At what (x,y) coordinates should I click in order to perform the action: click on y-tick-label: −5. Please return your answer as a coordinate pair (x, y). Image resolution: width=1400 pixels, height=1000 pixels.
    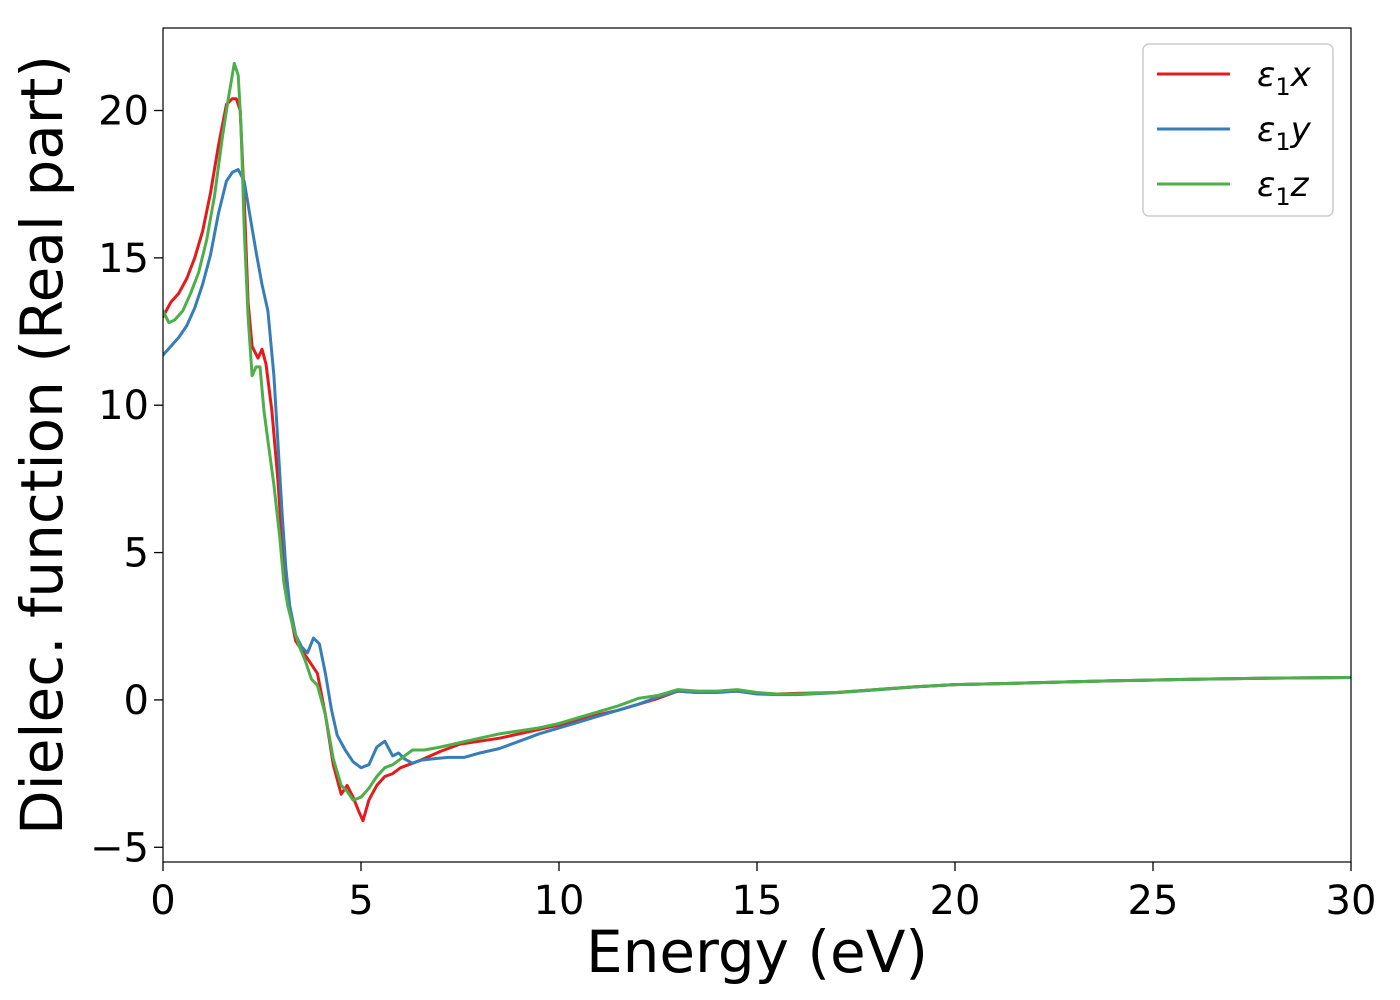
    Looking at the image, I should click on (119, 848).